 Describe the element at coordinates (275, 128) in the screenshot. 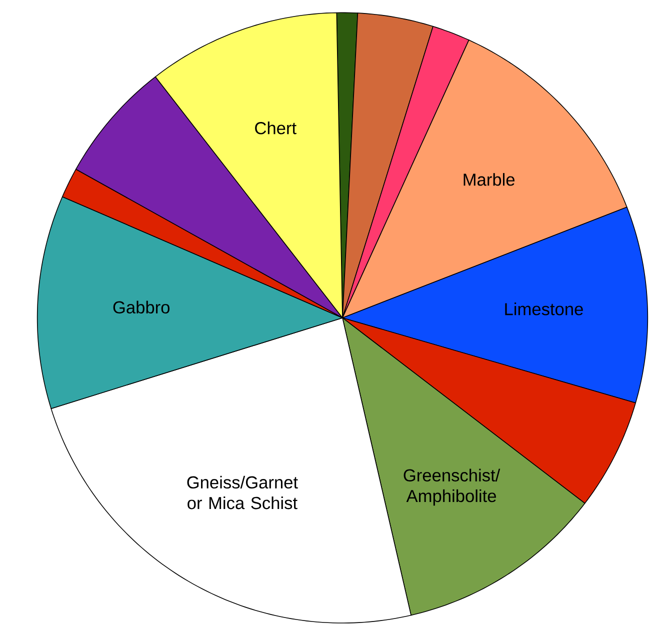

I see `slice-label: Chert` at that location.